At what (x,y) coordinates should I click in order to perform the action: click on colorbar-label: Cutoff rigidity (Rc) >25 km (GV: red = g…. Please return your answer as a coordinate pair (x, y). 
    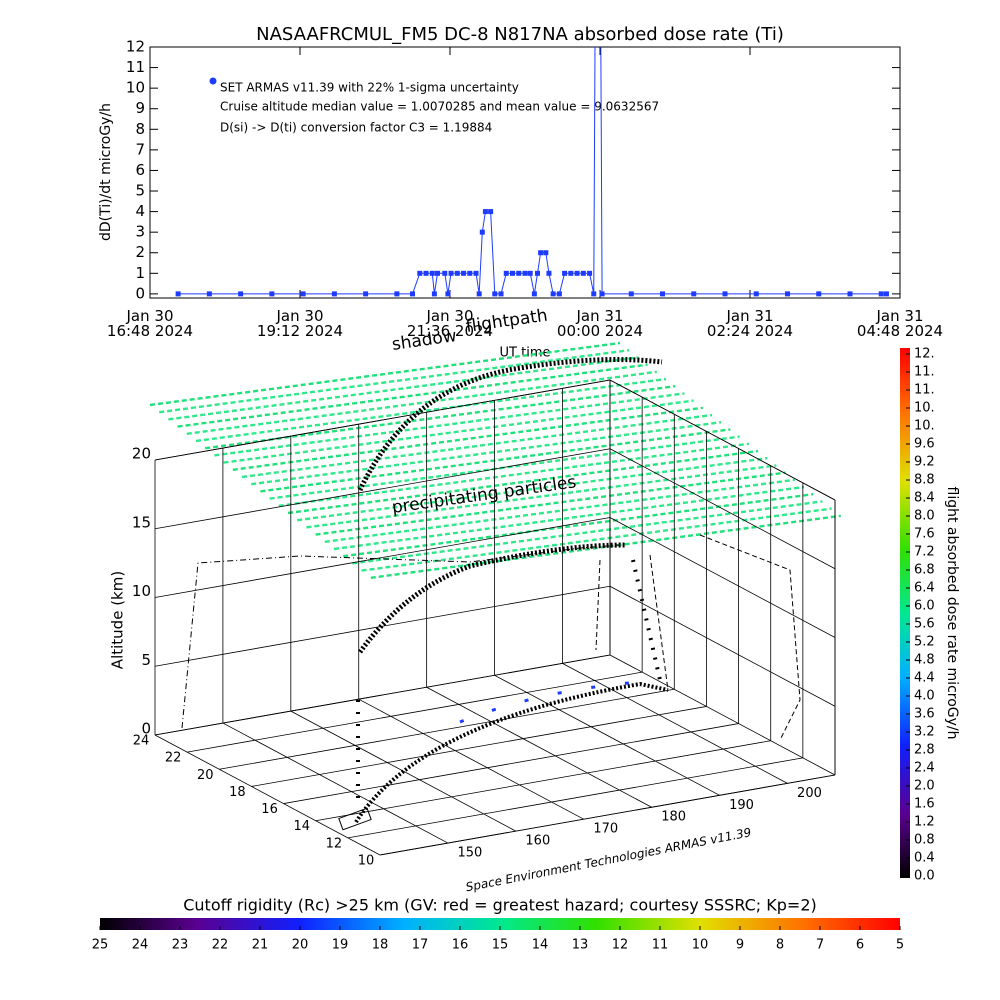
    Looking at the image, I should click on (500, 905).